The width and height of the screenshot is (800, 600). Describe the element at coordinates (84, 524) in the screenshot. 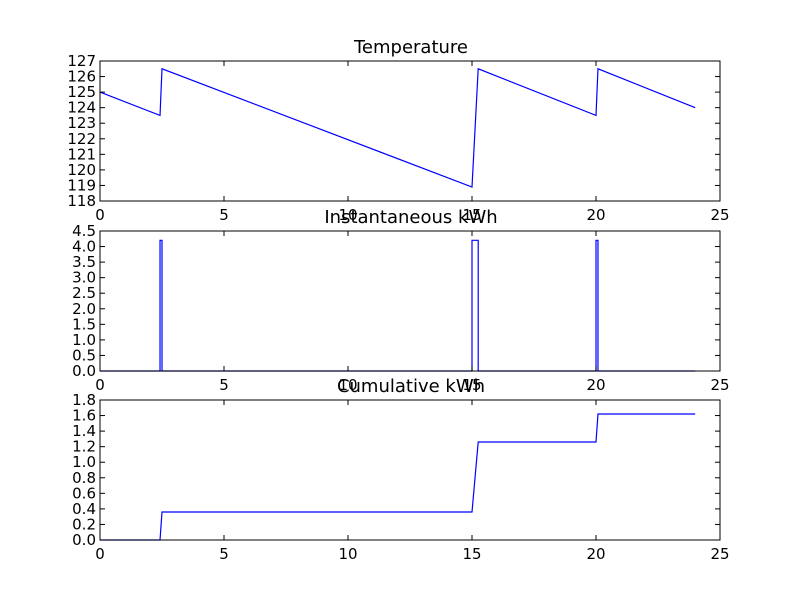

I see `cumulative-kwh-ytick-label: 0.2` at that location.